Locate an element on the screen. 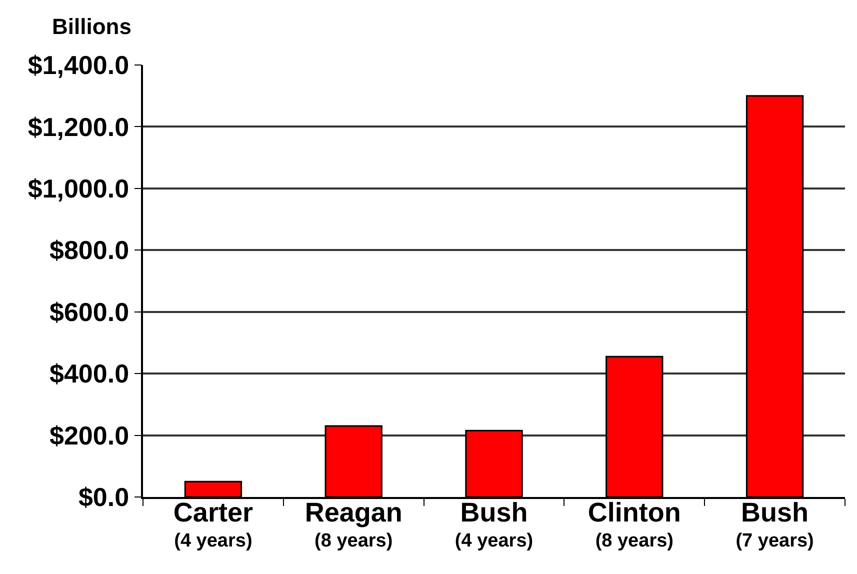 This screenshot has height=574, width=857. x-tick-label: Clinton (8 years) is located at coordinates (634, 525).